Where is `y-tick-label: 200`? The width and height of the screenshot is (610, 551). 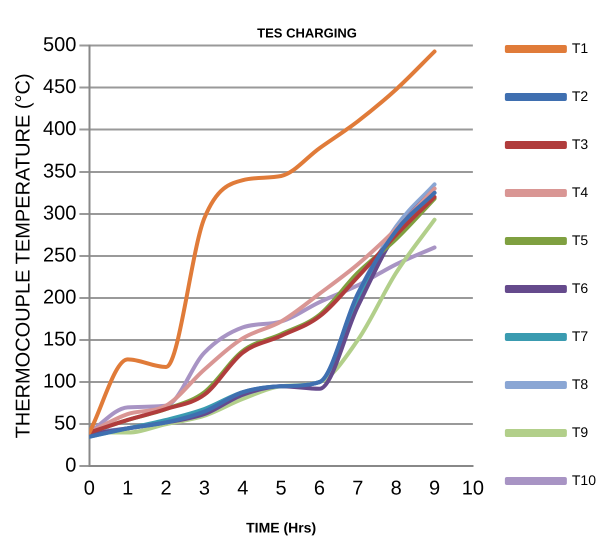
y-tick-label: 200 is located at coordinates (59, 297).